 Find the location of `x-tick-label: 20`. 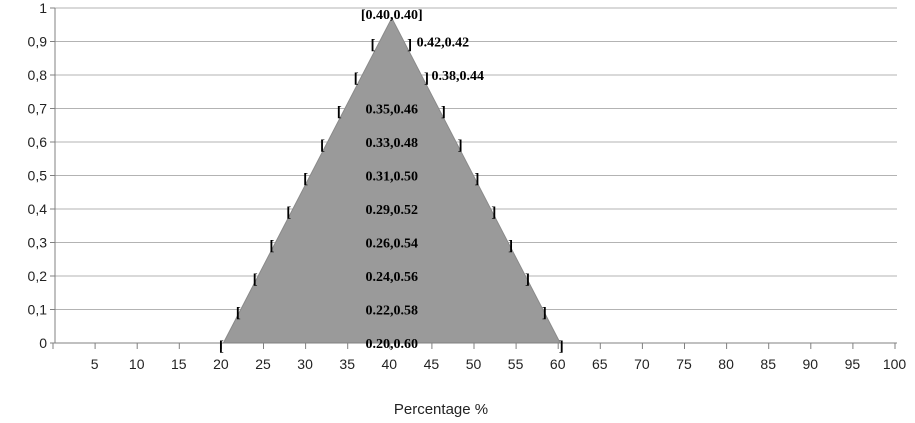

x-tick-label: 20 is located at coordinates (221, 364).